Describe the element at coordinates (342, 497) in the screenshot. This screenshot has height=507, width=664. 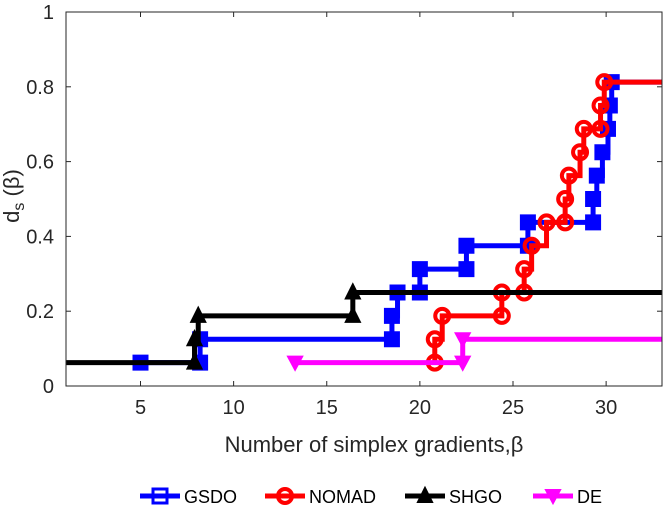
I see `legend-label: NOMAD` at that location.